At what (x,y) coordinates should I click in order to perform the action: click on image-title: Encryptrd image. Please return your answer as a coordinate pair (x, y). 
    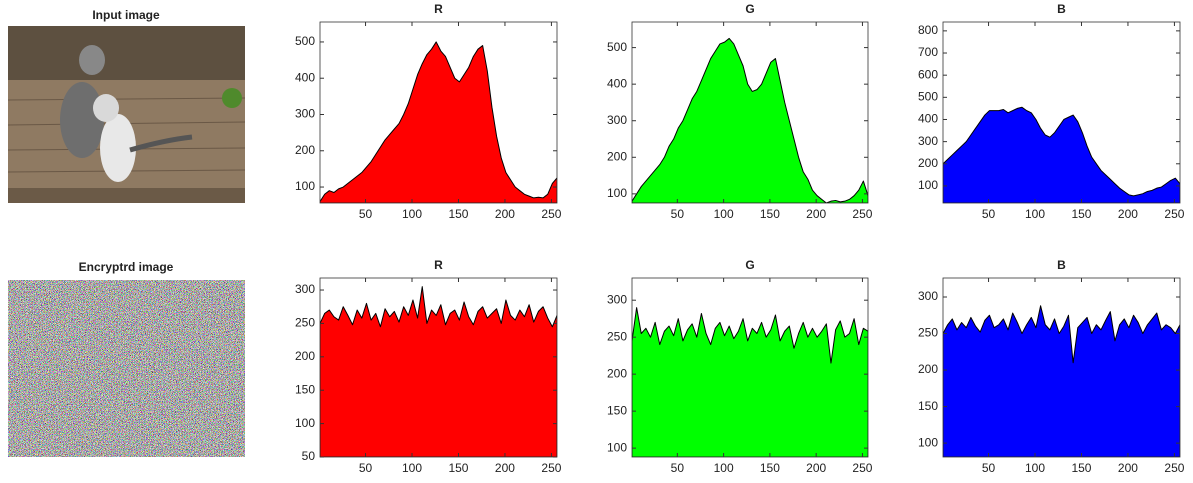
    Looking at the image, I should click on (126, 267).